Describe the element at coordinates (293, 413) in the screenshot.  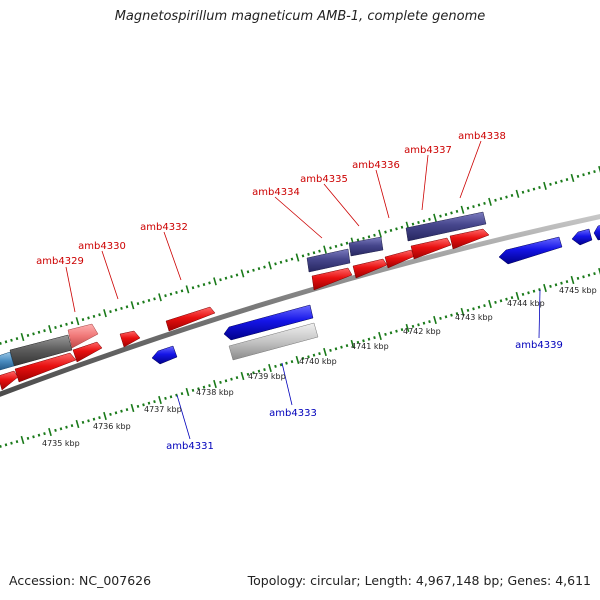
I see `gene-label: amb4333` at that location.